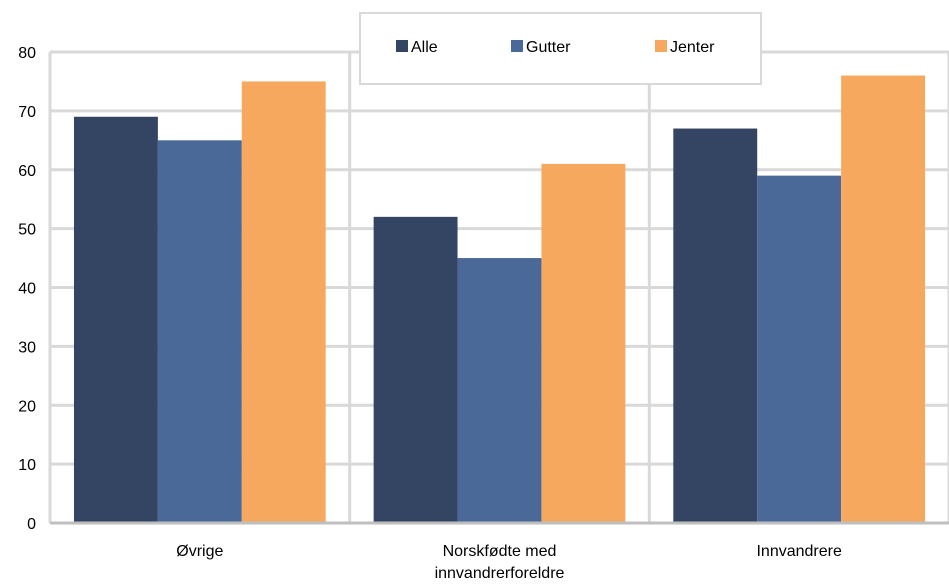  I want to click on legend-label-gutter: Gutter, so click(548, 47).